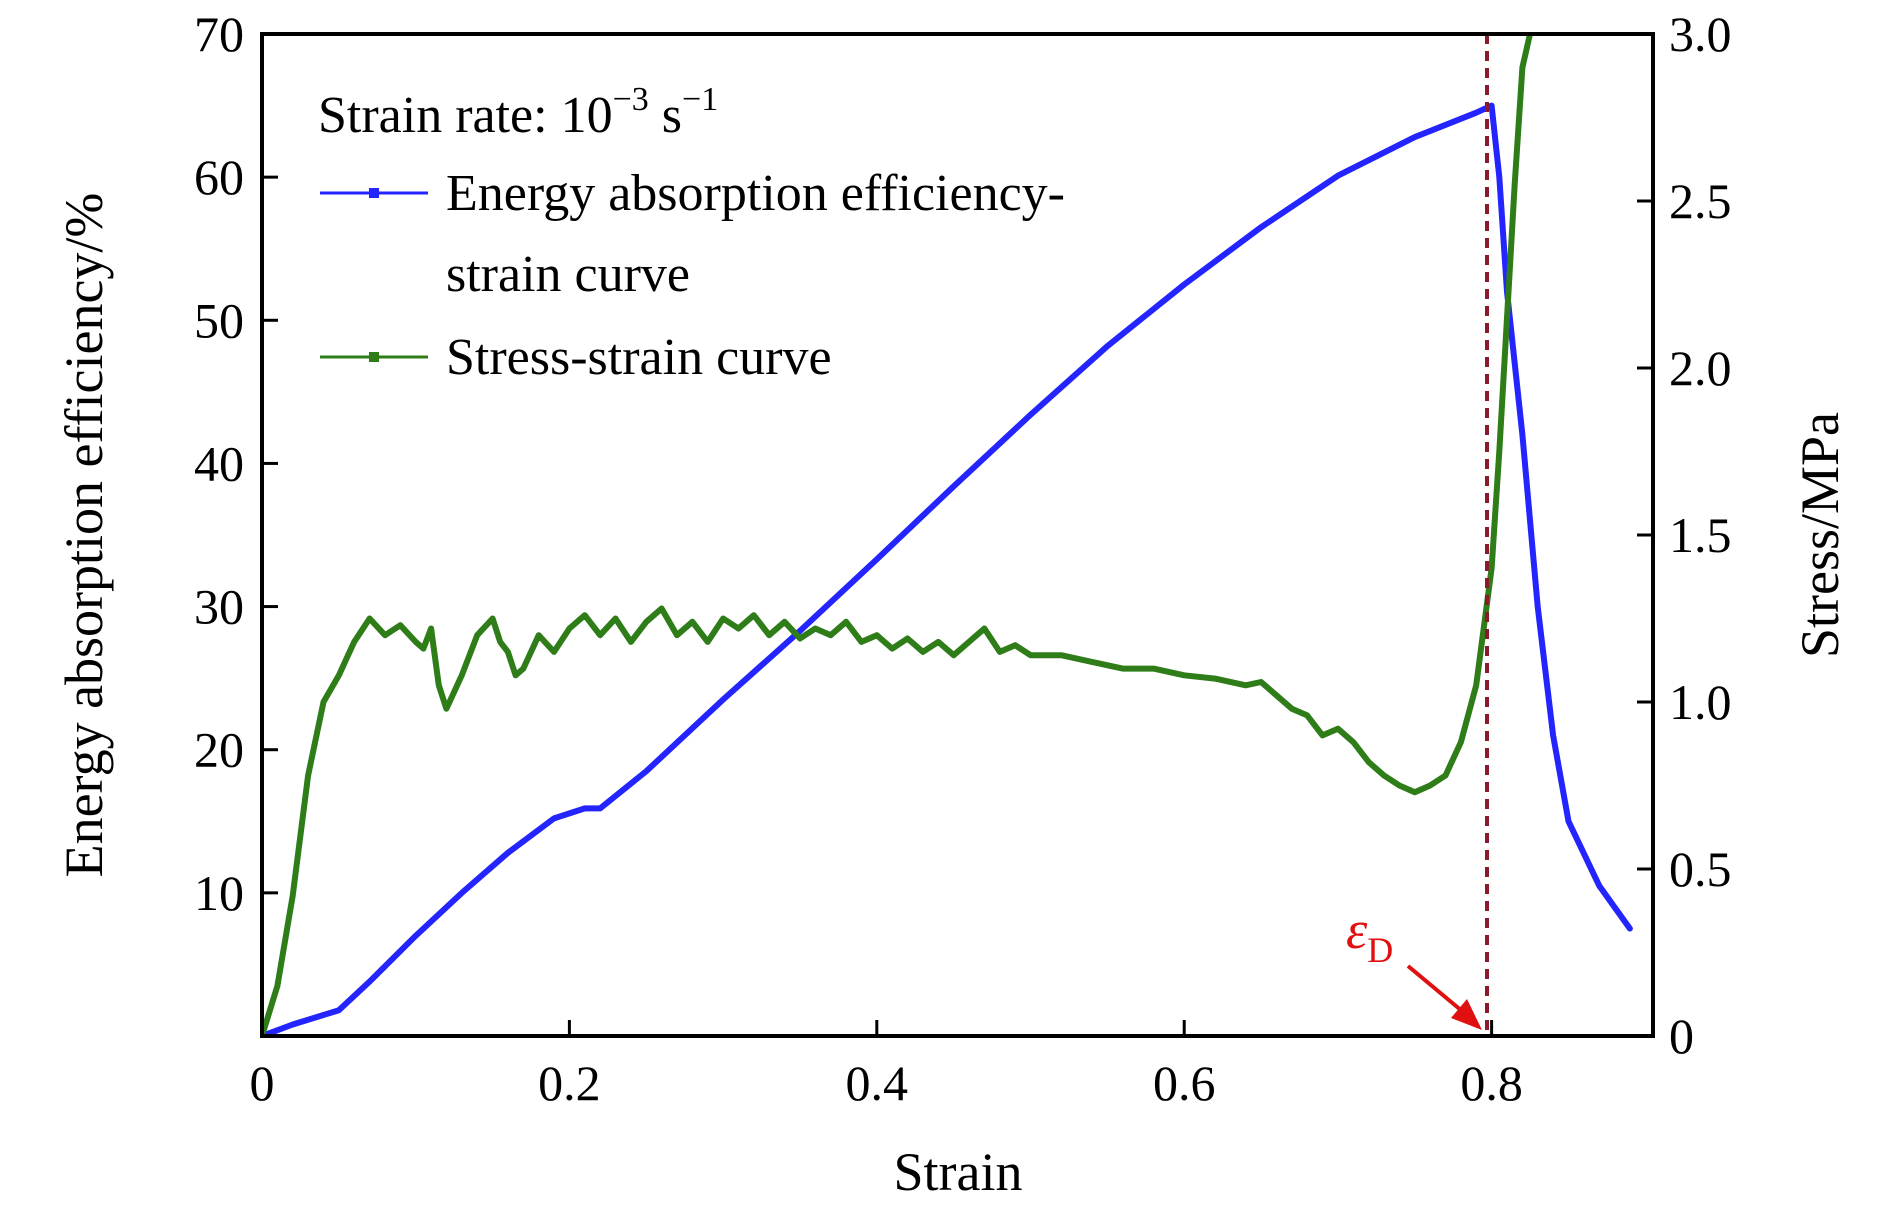 The height and width of the screenshot is (1212, 1890). What do you see at coordinates (1700, 368) in the screenshot?
I see `right-y-tick-label: 2.0` at bounding box center [1700, 368].